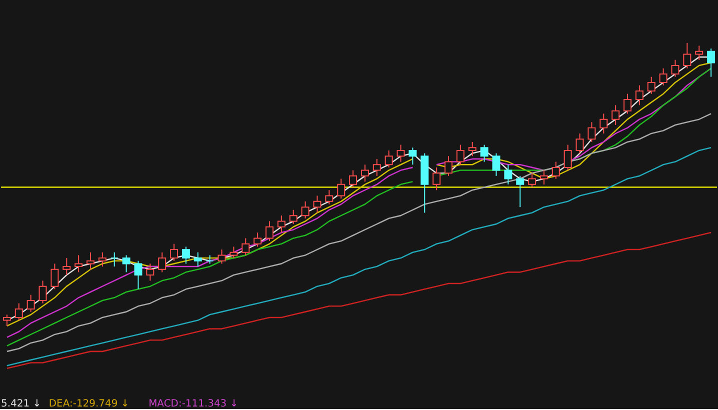  I want to click on text: MACD:-111.343 ↓, so click(193, 404).